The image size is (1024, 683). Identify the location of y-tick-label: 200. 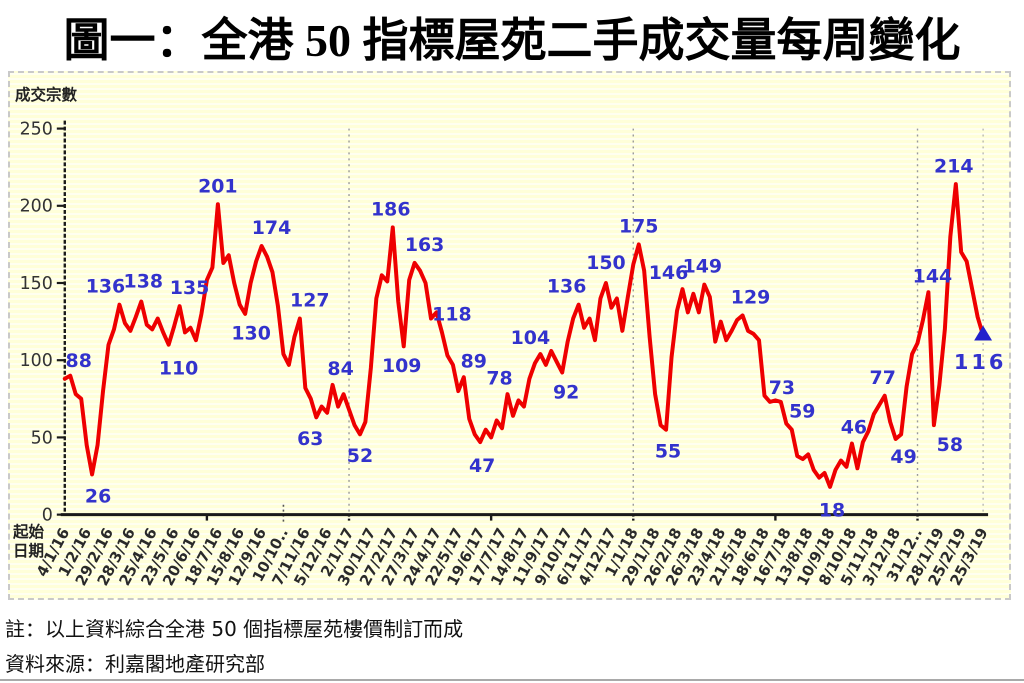
(36, 207).